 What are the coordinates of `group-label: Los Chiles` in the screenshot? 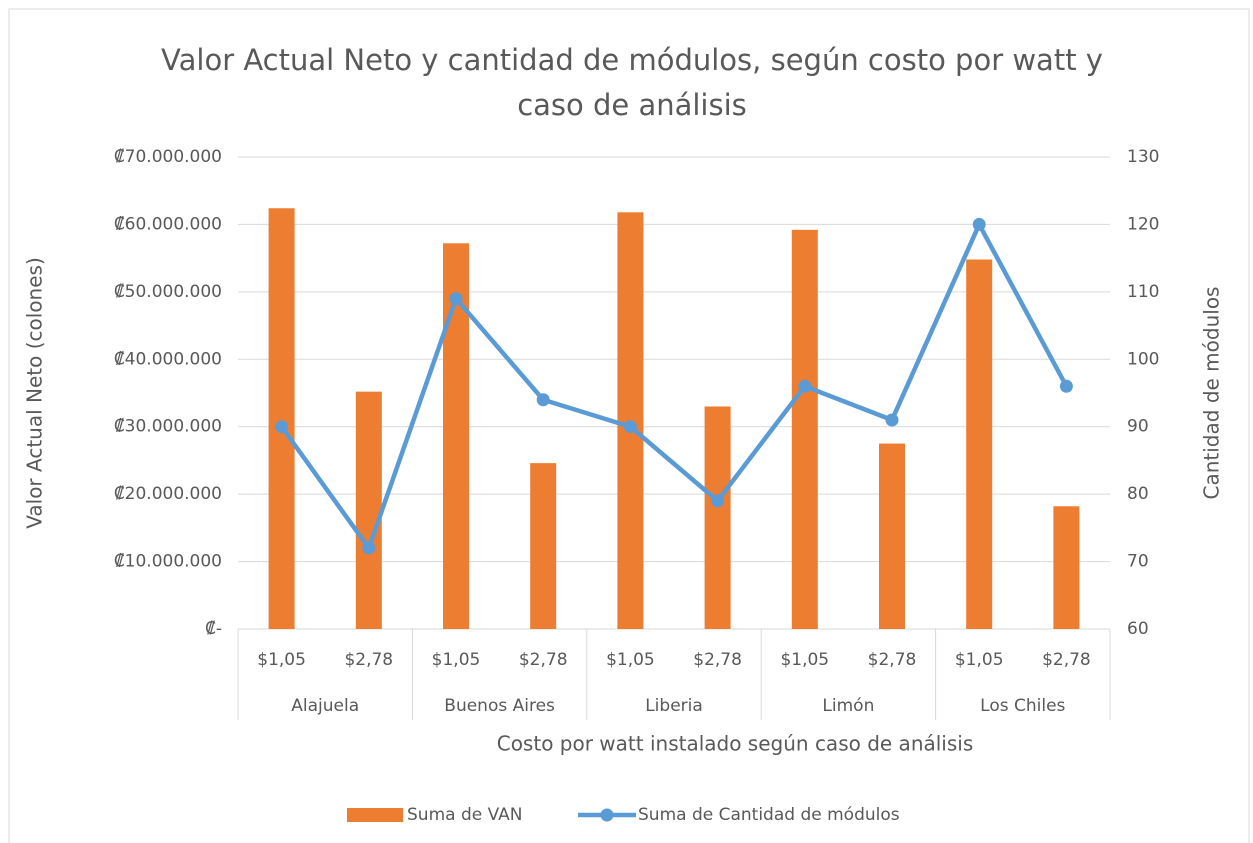 It's located at (1022, 706).